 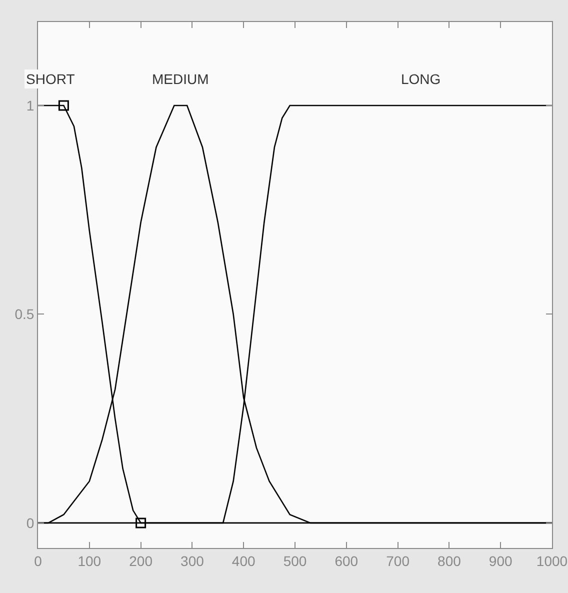 What do you see at coordinates (244, 560) in the screenshot?
I see `x-tick-label: 400` at bounding box center [244, 560].